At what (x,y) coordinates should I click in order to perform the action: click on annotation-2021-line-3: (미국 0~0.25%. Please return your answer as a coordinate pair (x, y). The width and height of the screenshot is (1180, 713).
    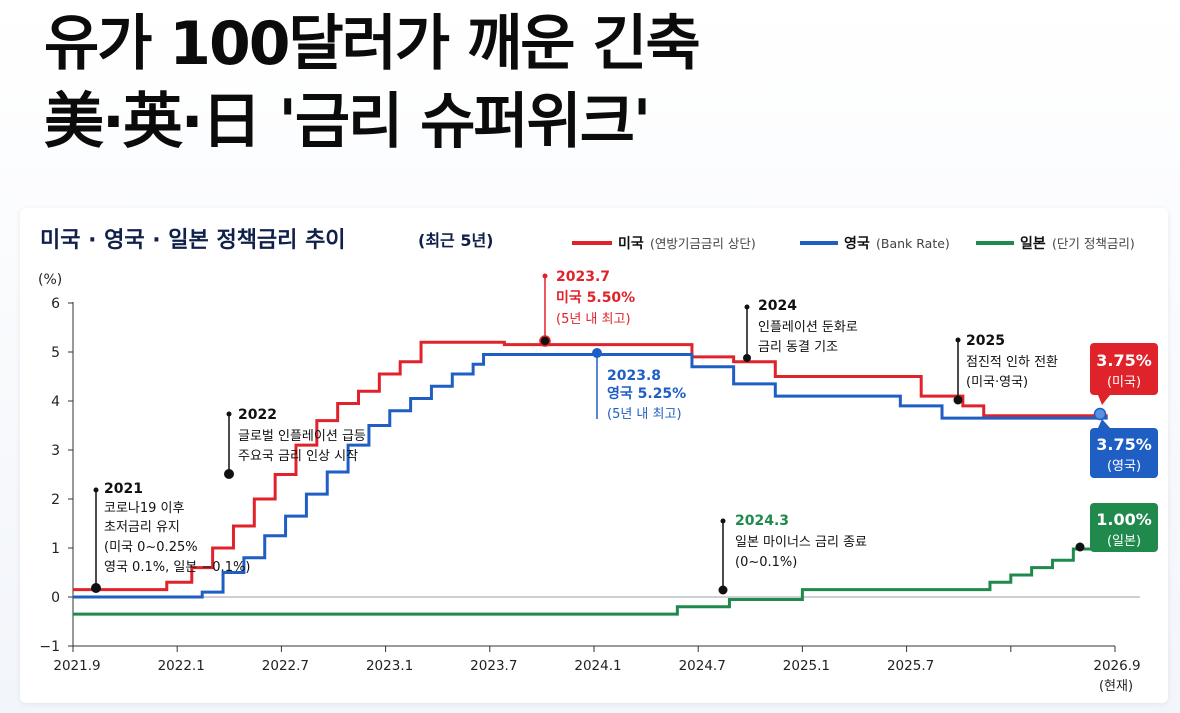
    Looking at the image, I should click on (151, 547).